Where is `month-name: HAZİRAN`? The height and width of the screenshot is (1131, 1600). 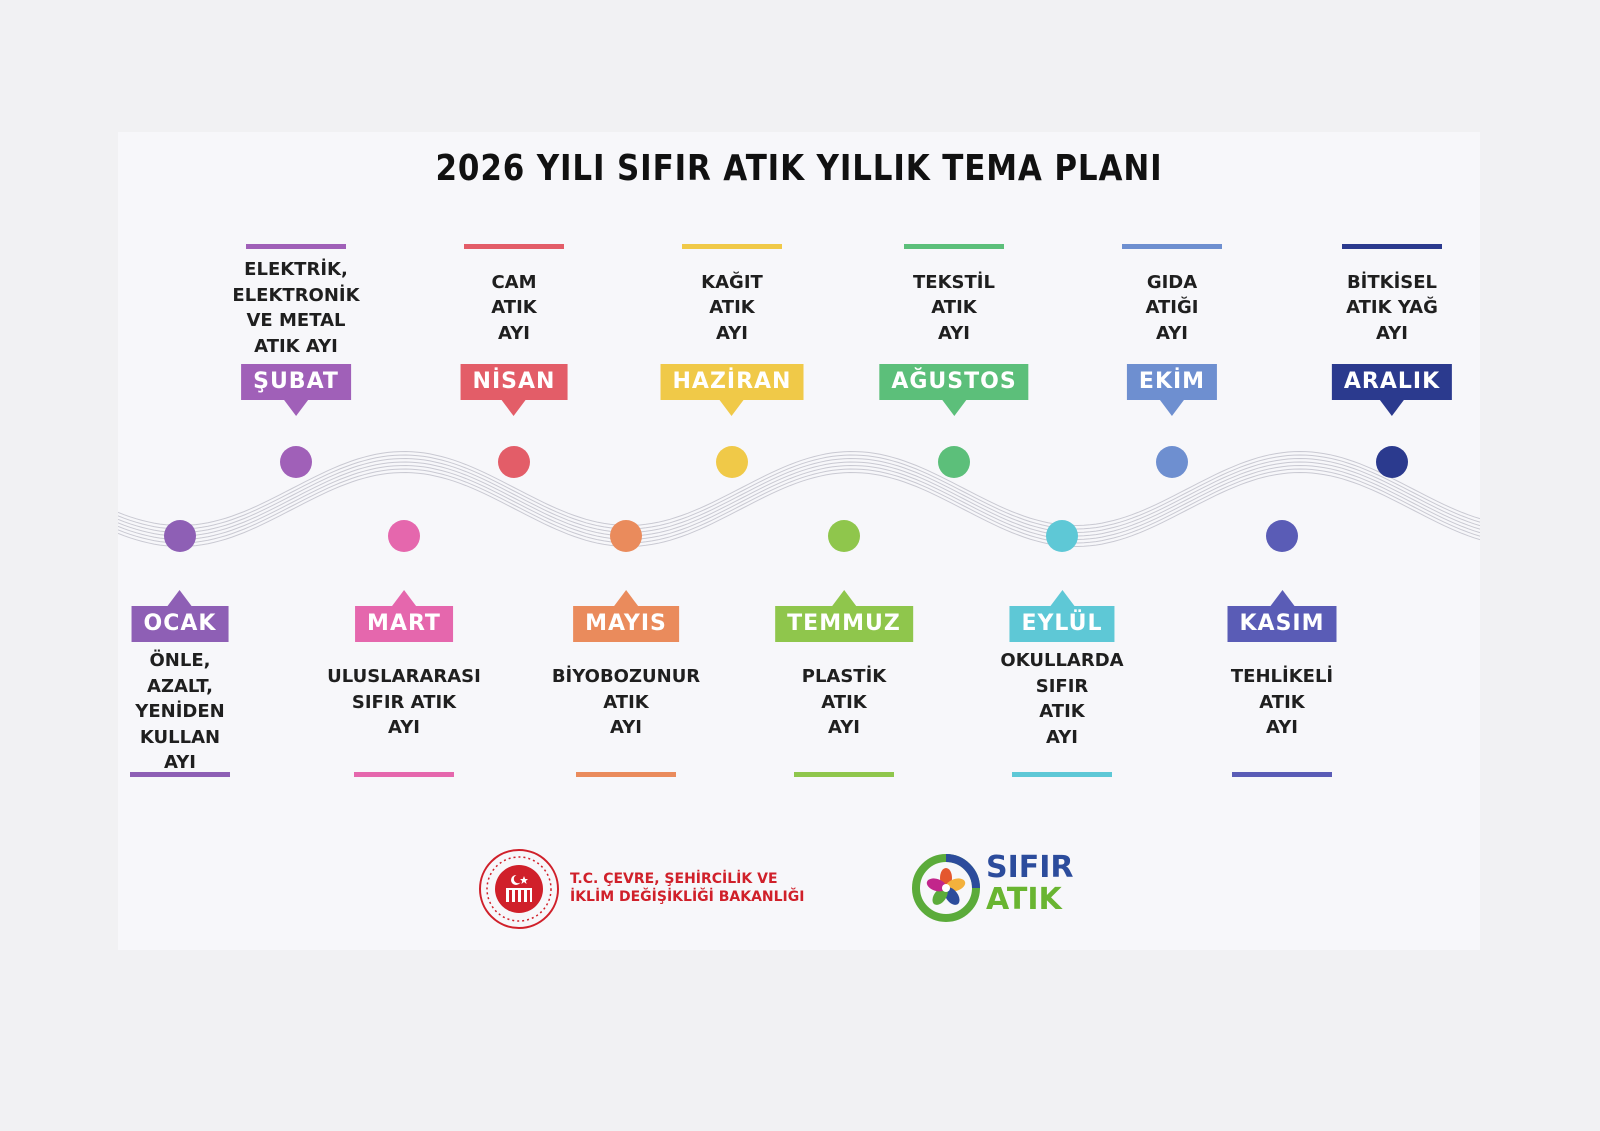
month-name: HAZİRAN is located at coordinates (732, 381).